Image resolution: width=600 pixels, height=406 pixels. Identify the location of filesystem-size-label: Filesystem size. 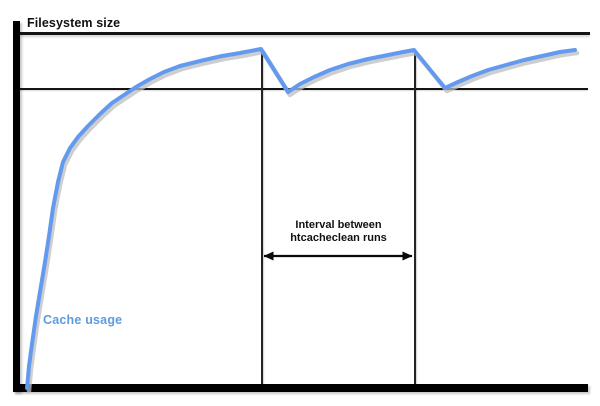
(74, 23).